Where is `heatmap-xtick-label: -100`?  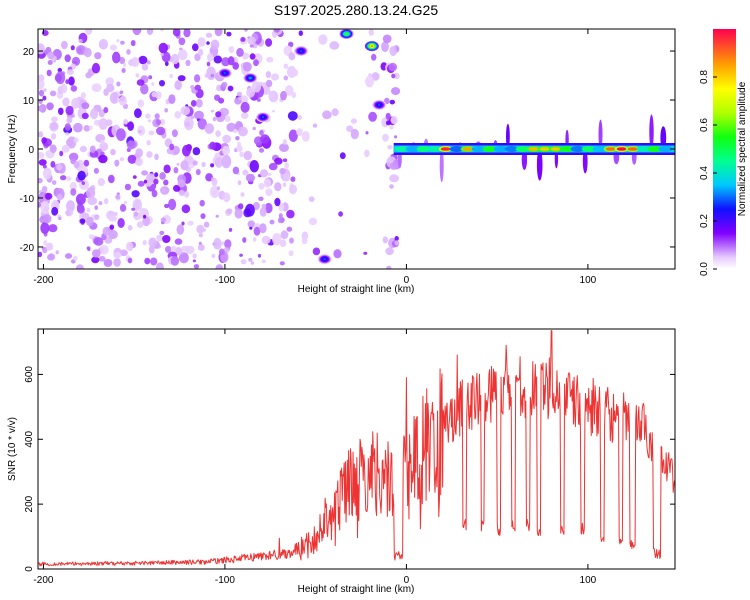
heatmap-xtick-label: -100 is located at coordinates (225, 280).